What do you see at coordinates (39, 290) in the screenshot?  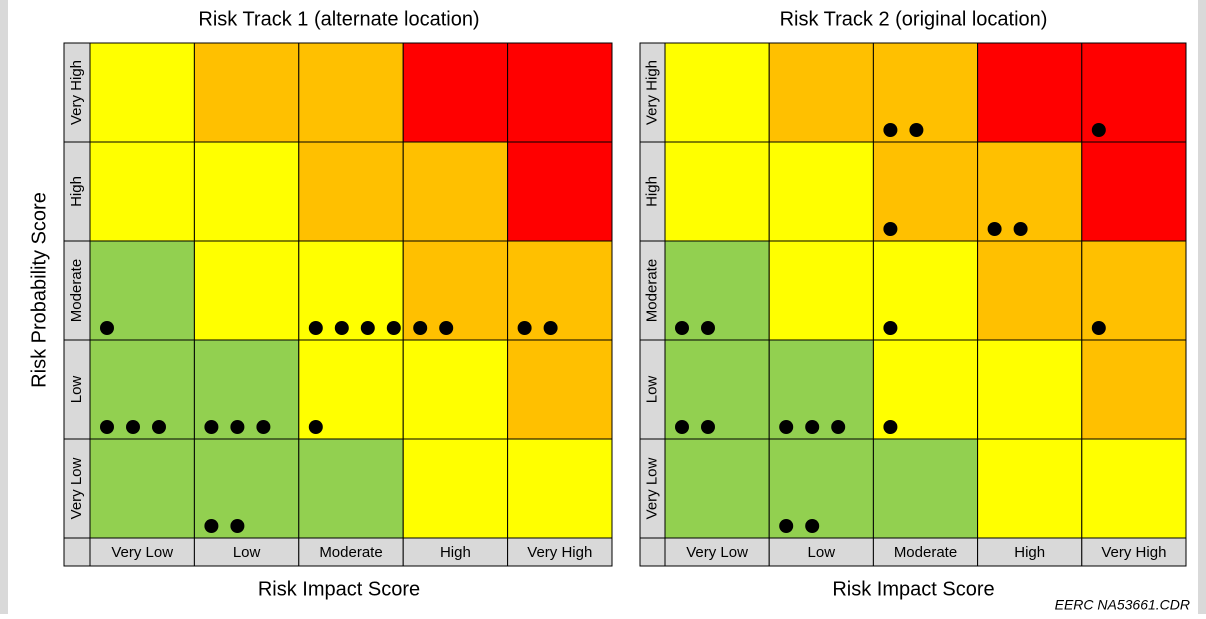 I see `y-axis-label: Risk Probability Score` at bounding box center [39, 290].